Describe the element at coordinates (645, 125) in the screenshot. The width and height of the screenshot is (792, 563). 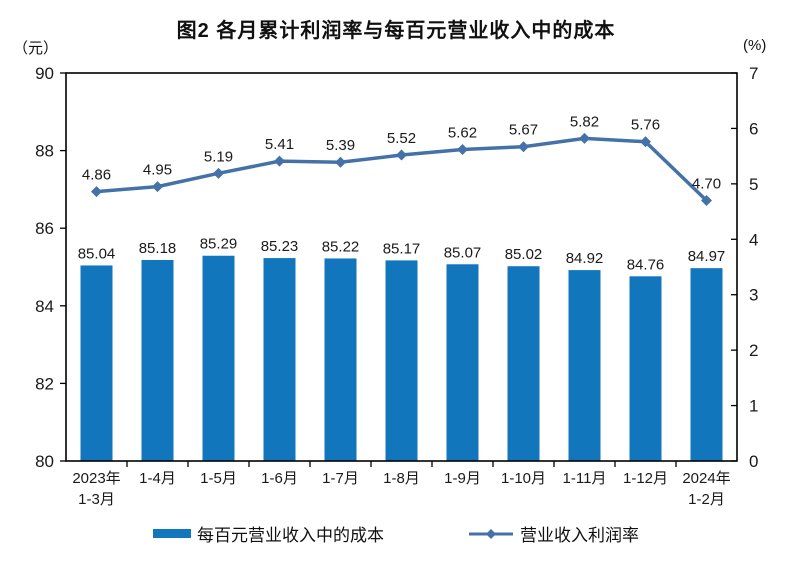
I see `svg-text: 5.76` at that location.